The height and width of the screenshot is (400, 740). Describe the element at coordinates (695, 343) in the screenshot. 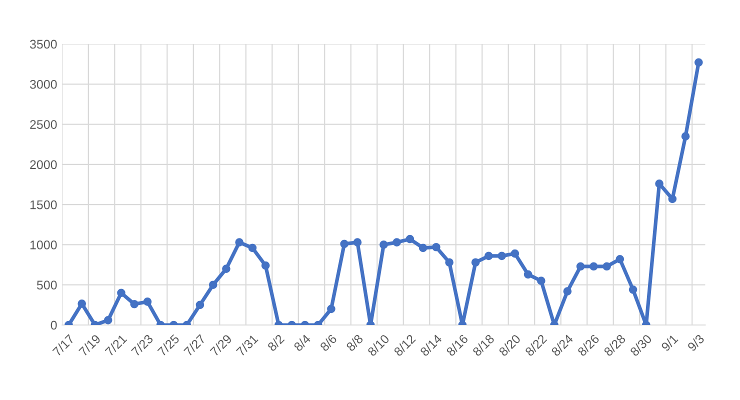

I see `x-tick-label: 9/3` at that location.